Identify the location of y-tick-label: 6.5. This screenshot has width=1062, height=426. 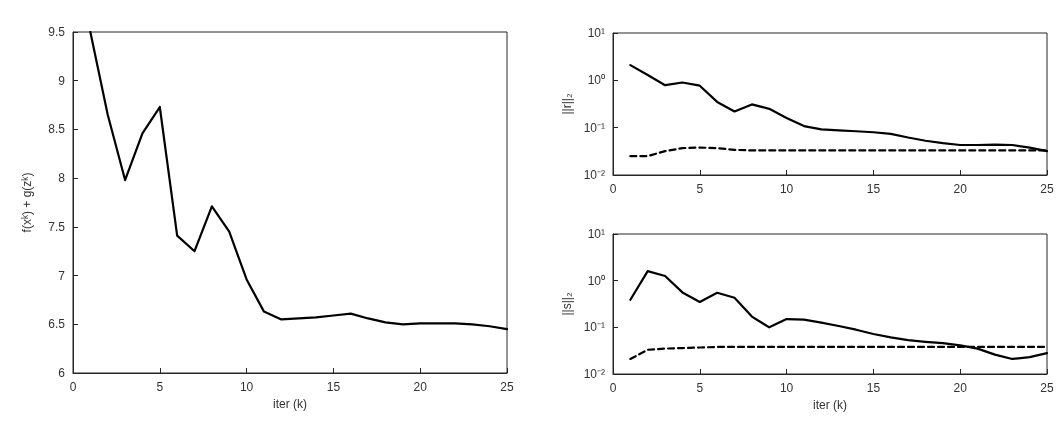
(57, 324).